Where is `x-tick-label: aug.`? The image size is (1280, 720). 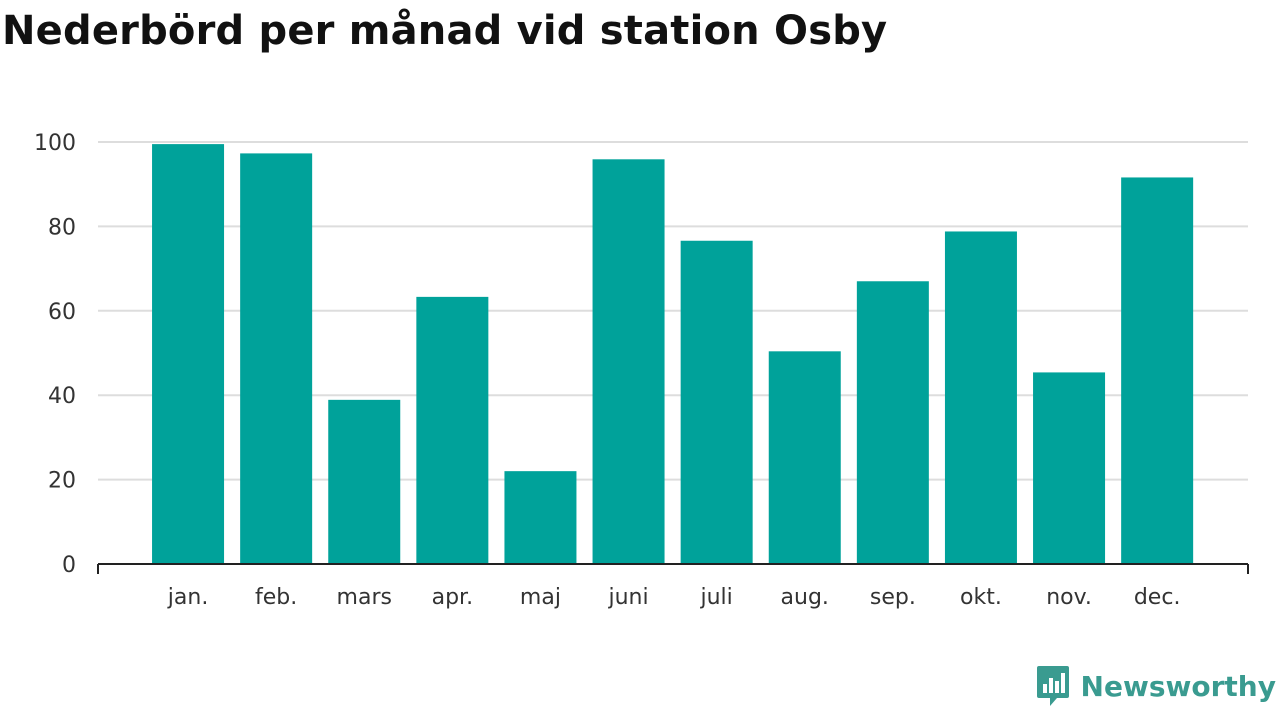
x-tick-label: aug. is located at coordinates (805, 597).